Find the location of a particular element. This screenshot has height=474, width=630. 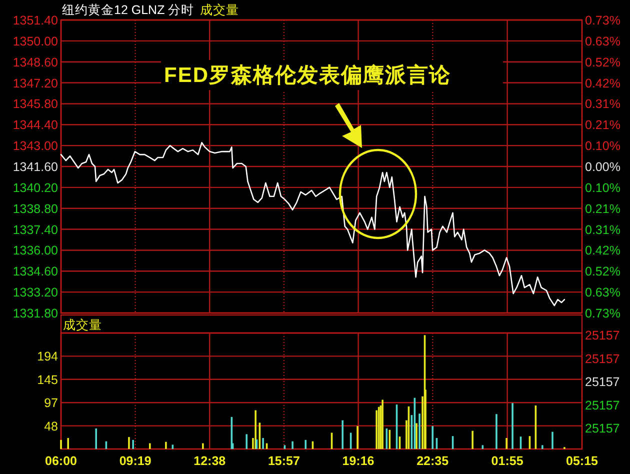

y-tick-label: 1333.20 is located at coordinates (35, 293).